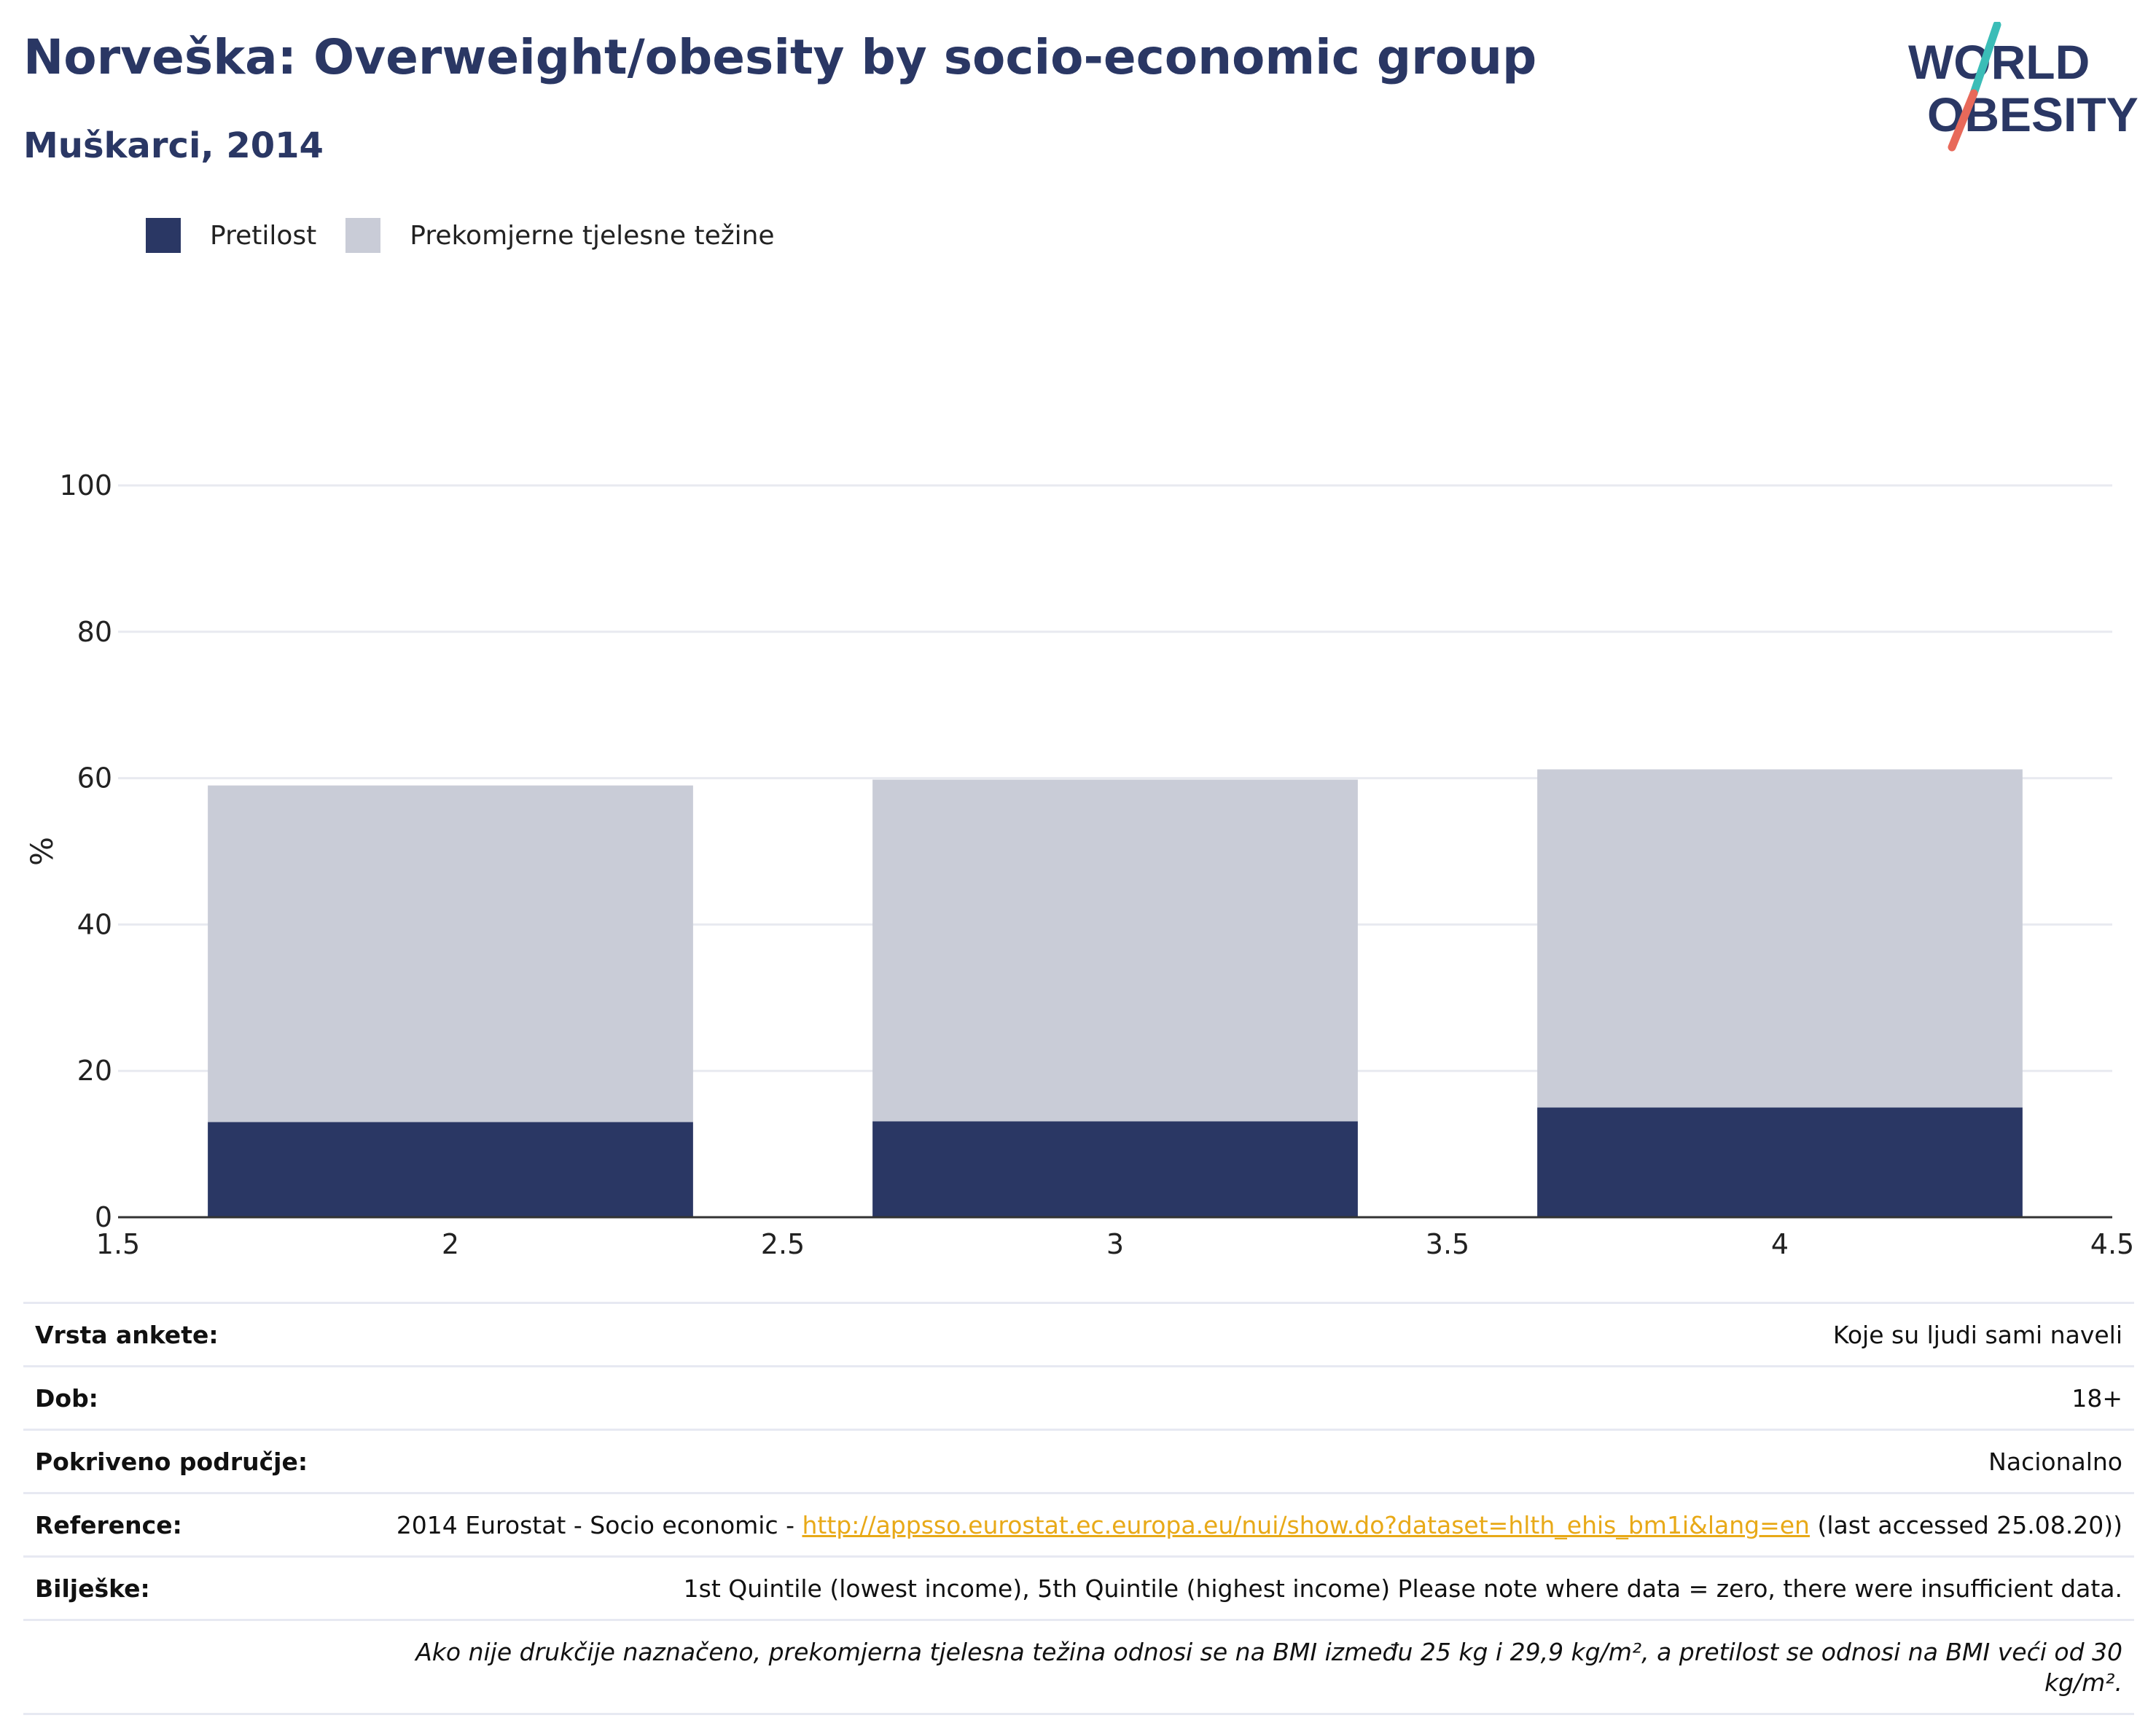 The image size is (2156, 1734). What do you see at coordinates (1966, 1525) in the screenshot?
I see `reference-suffix: (last accessed 25.08.20))` at bounding box center [1966, 1525].